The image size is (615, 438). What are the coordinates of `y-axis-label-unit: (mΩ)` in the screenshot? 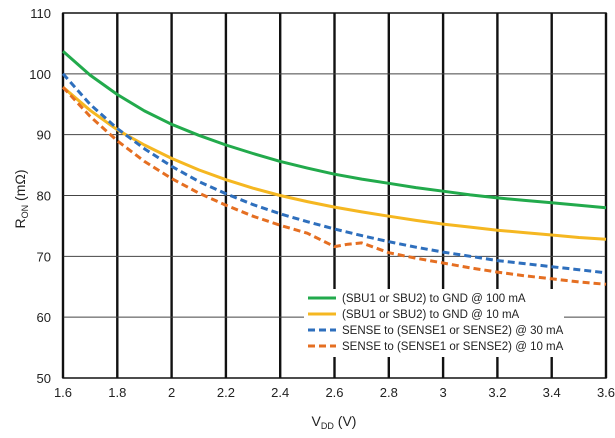 It's located at (20, 187).